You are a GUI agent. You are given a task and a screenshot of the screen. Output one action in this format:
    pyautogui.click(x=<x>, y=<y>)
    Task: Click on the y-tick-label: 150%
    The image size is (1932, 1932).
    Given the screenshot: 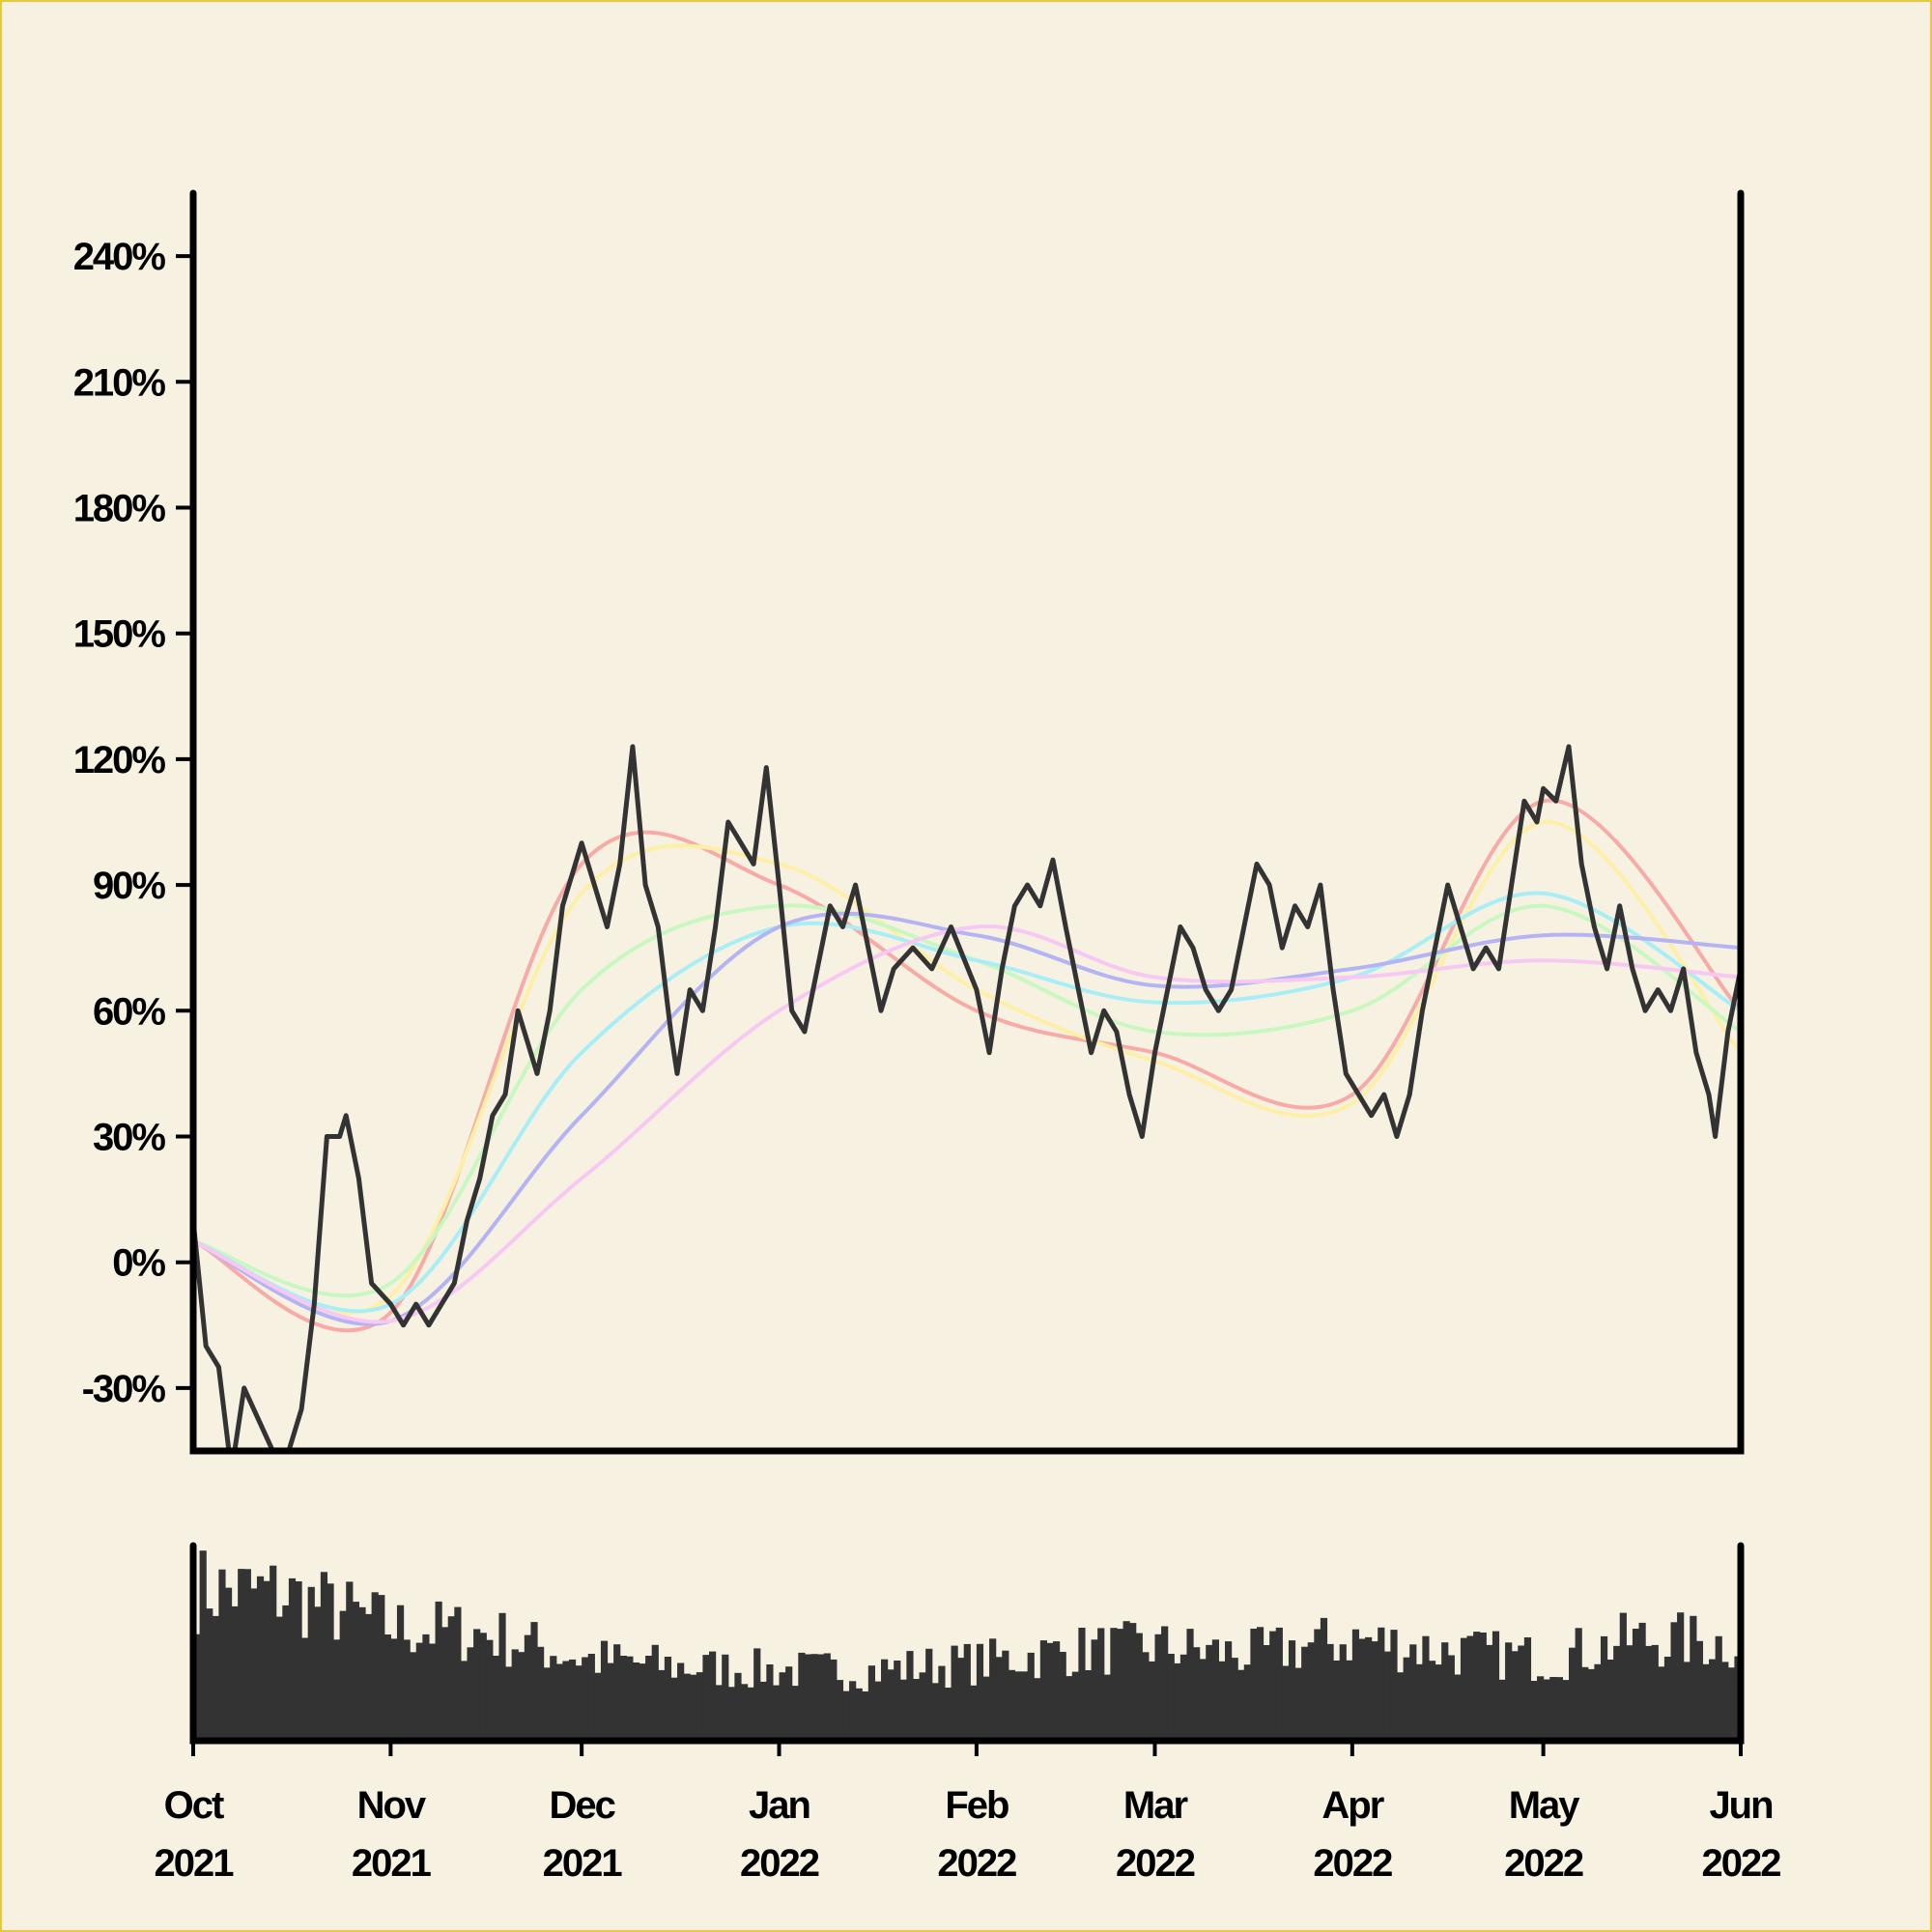 What is the action you would take?
    pyautogui.click(x=119, y=634)
    